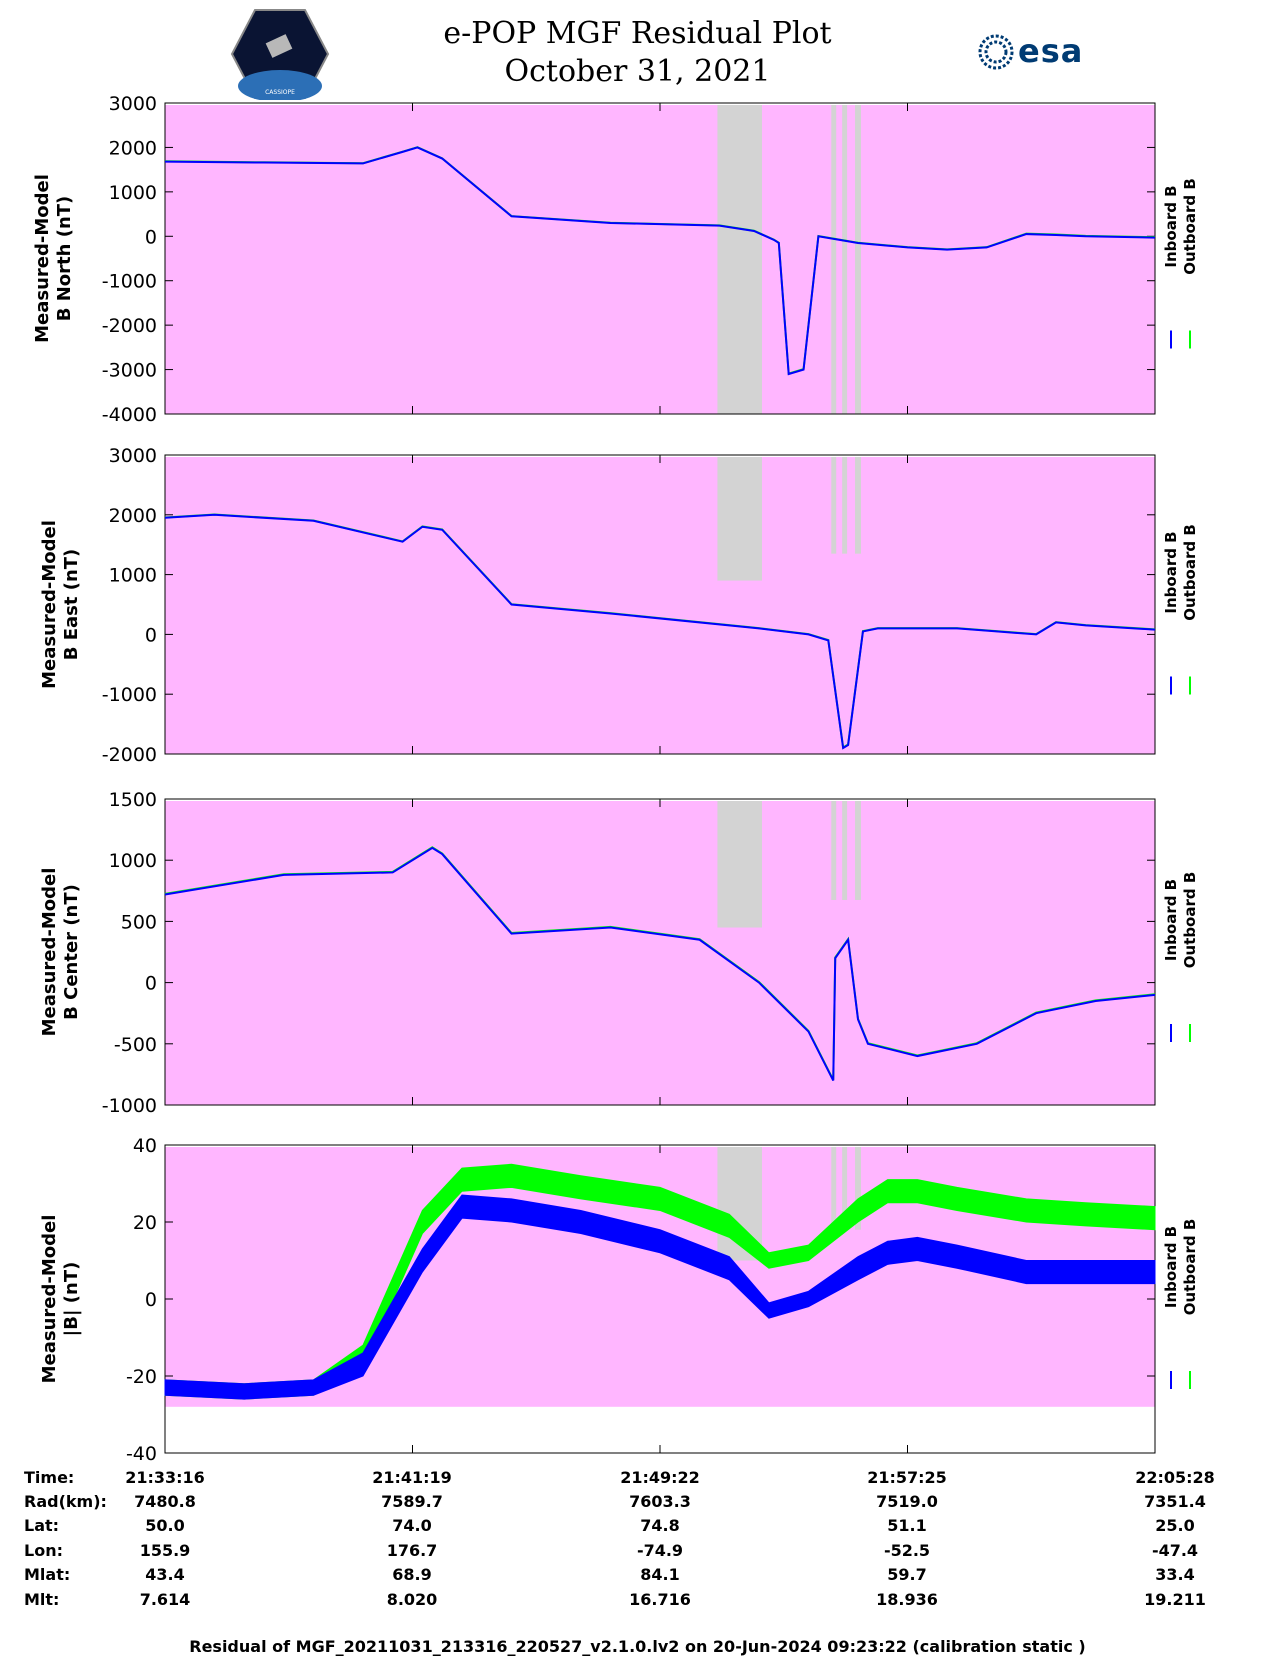 Image resolution: width=1275 pixels, height=1656 pixels. I want to click on ephemeris-value: 21:49:22, so click(660, 1477).